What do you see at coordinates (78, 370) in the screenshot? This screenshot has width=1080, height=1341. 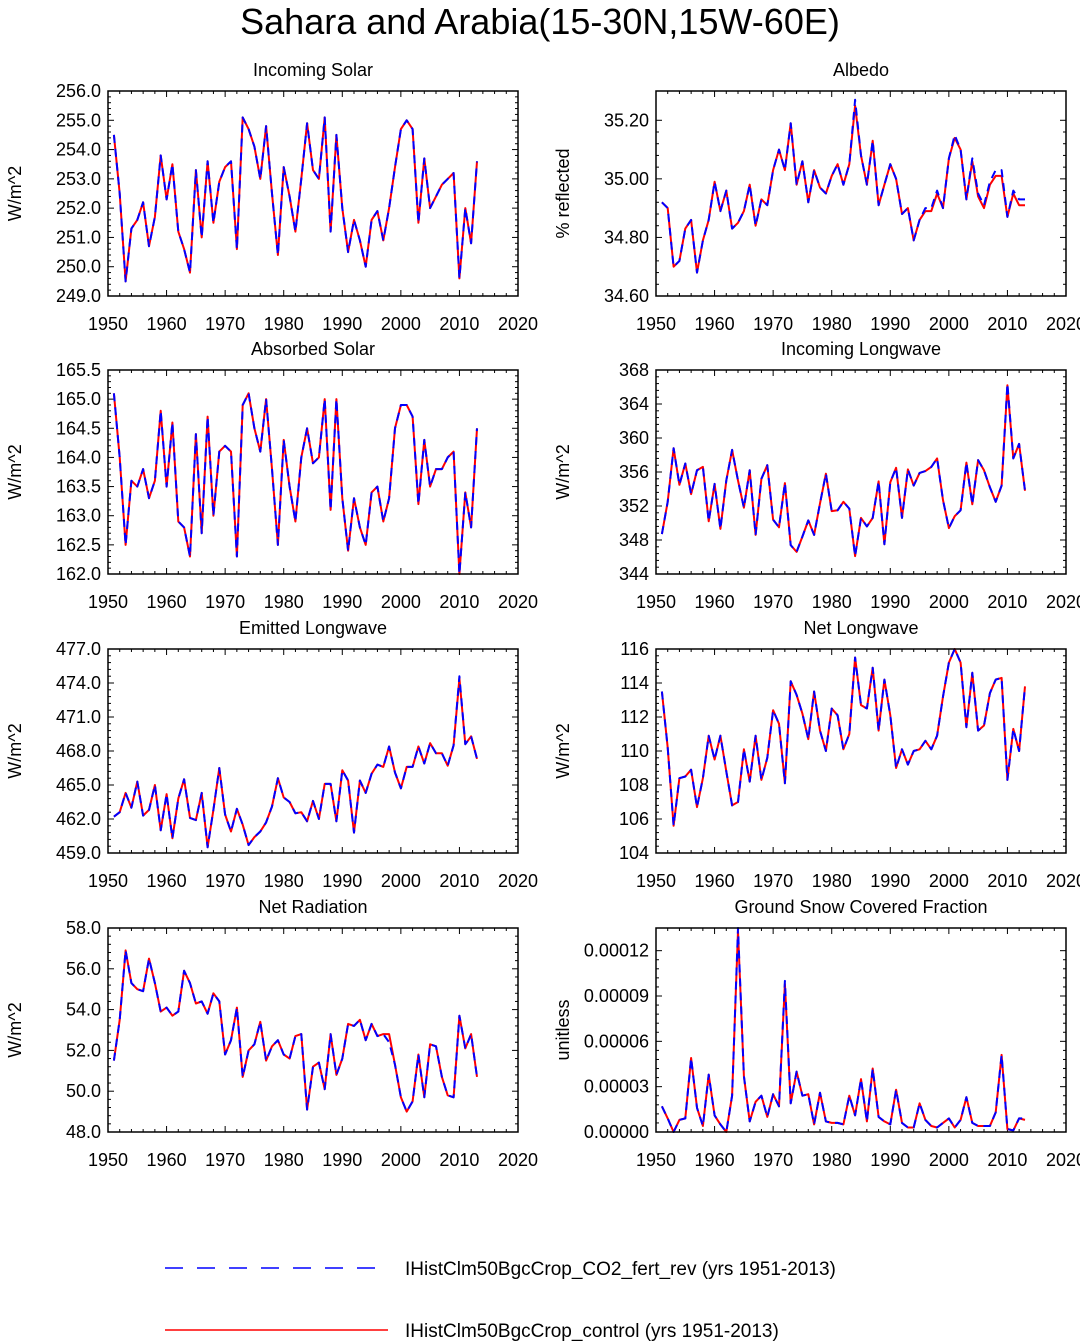 I see `y-tick-label: 165.5` at bounding box center [78, 370].